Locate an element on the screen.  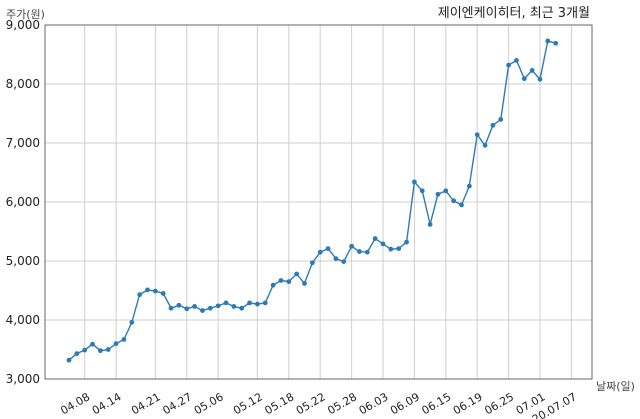
y-tick-label: 5,000 is located at coordinates (23, 261).